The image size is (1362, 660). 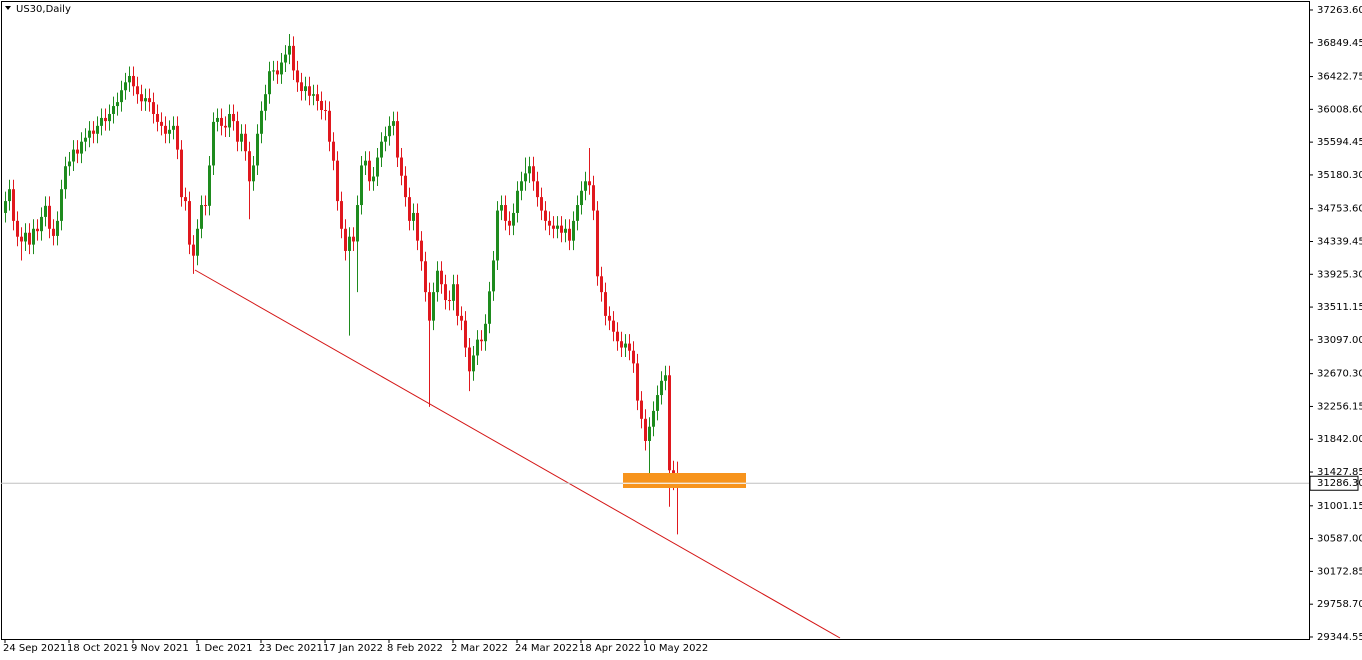 I want to click on current-price-box, so click(x=1334, y=483).